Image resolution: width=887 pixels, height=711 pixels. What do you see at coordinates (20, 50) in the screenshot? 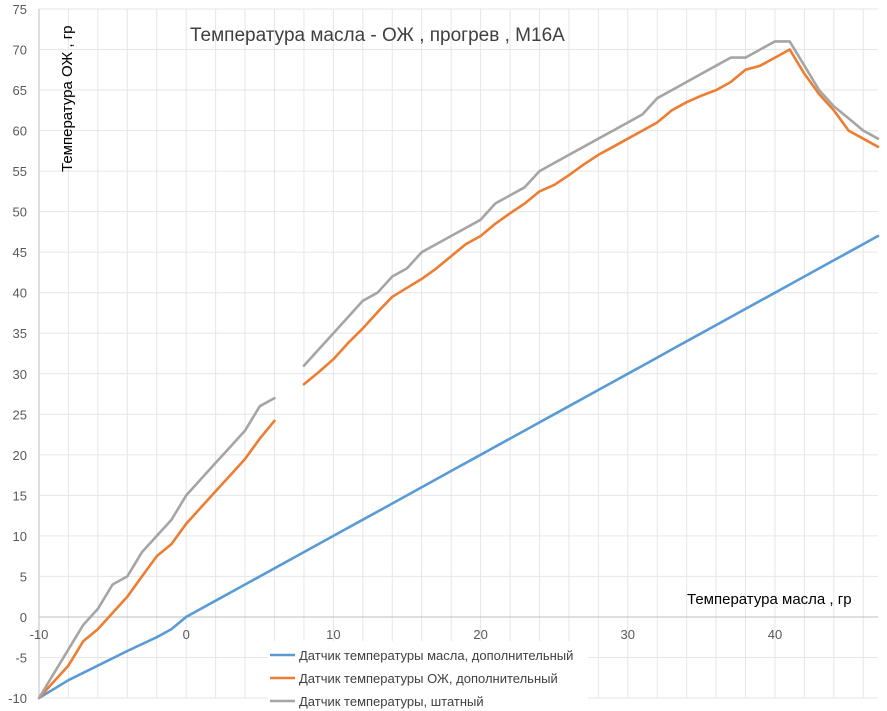
I see `y-tick-label: 70` at bounding box center [20, 50].